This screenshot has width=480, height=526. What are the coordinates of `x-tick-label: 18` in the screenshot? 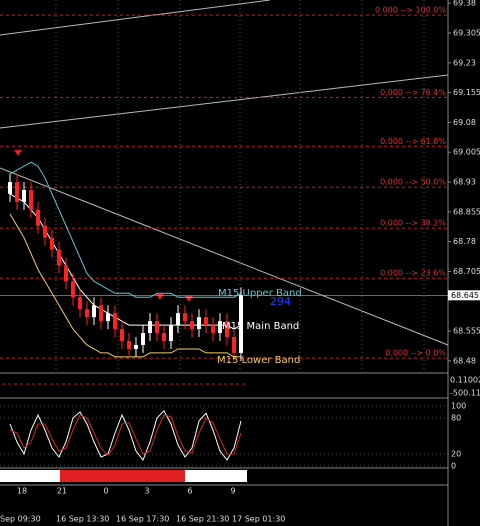 It's located at (22, 491).